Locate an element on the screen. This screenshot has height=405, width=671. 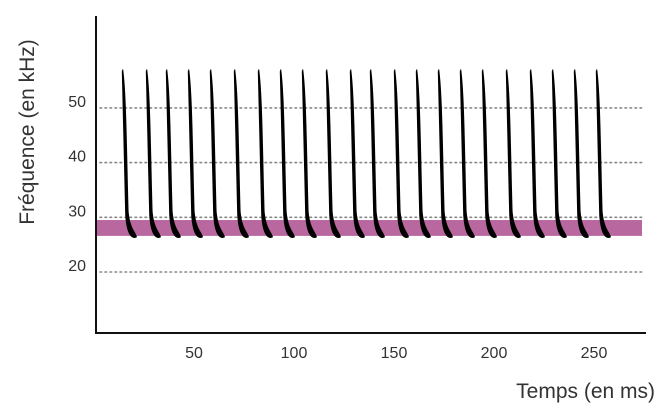
x-tick-label-150: 150 is located at coordinates (394, 353).